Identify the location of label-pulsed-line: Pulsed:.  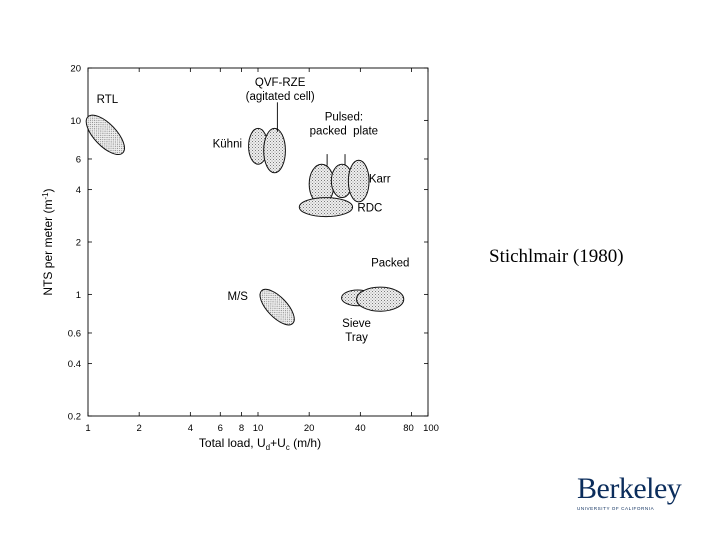
(344, 117).